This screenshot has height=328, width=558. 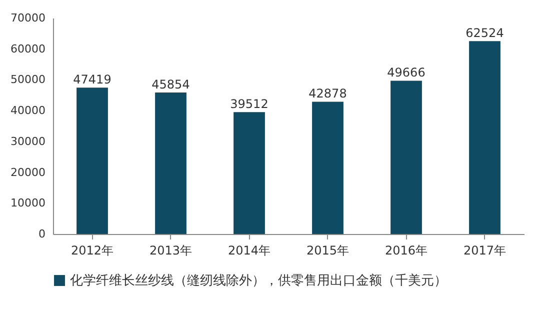 What do you see at coordinates (485, 33) in the screenshot?
I see `data-label: 62524` at bounding box center [485, 33].